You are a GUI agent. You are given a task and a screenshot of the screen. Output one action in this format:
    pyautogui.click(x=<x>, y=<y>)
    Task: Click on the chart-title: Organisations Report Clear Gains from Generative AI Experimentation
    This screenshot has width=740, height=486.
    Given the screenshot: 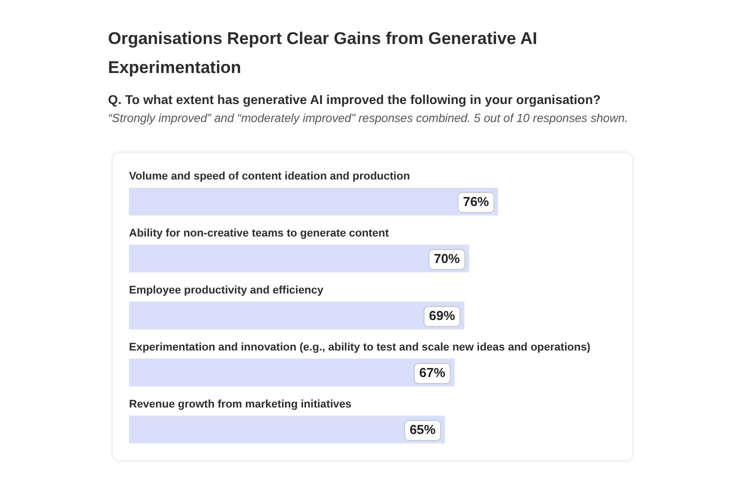 What is the action you would take?
    pyautogui.click(x=323, y=53)
    